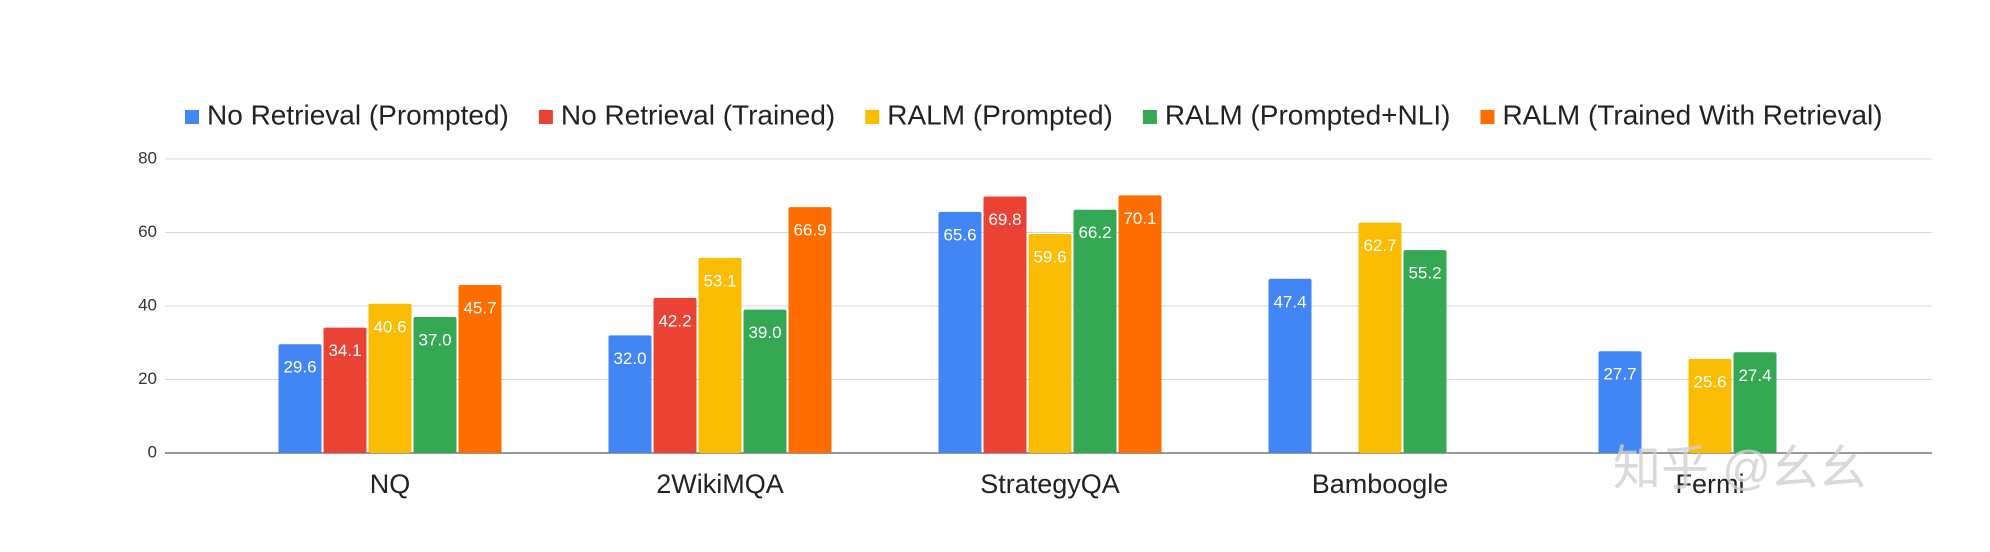 The image size is (1990, 552). I want to click on value-label: 27.7, so click(1619, 374).